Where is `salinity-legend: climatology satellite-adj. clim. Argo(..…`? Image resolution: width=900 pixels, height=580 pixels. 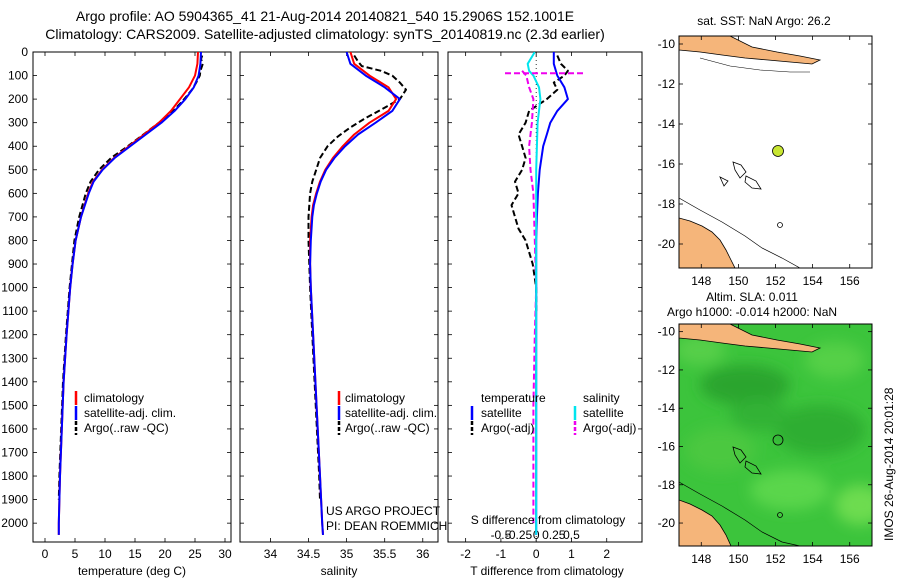
salinity-legend: climatology satellite-adj. clim. Argo(..… is located at coordinates (387, 413).